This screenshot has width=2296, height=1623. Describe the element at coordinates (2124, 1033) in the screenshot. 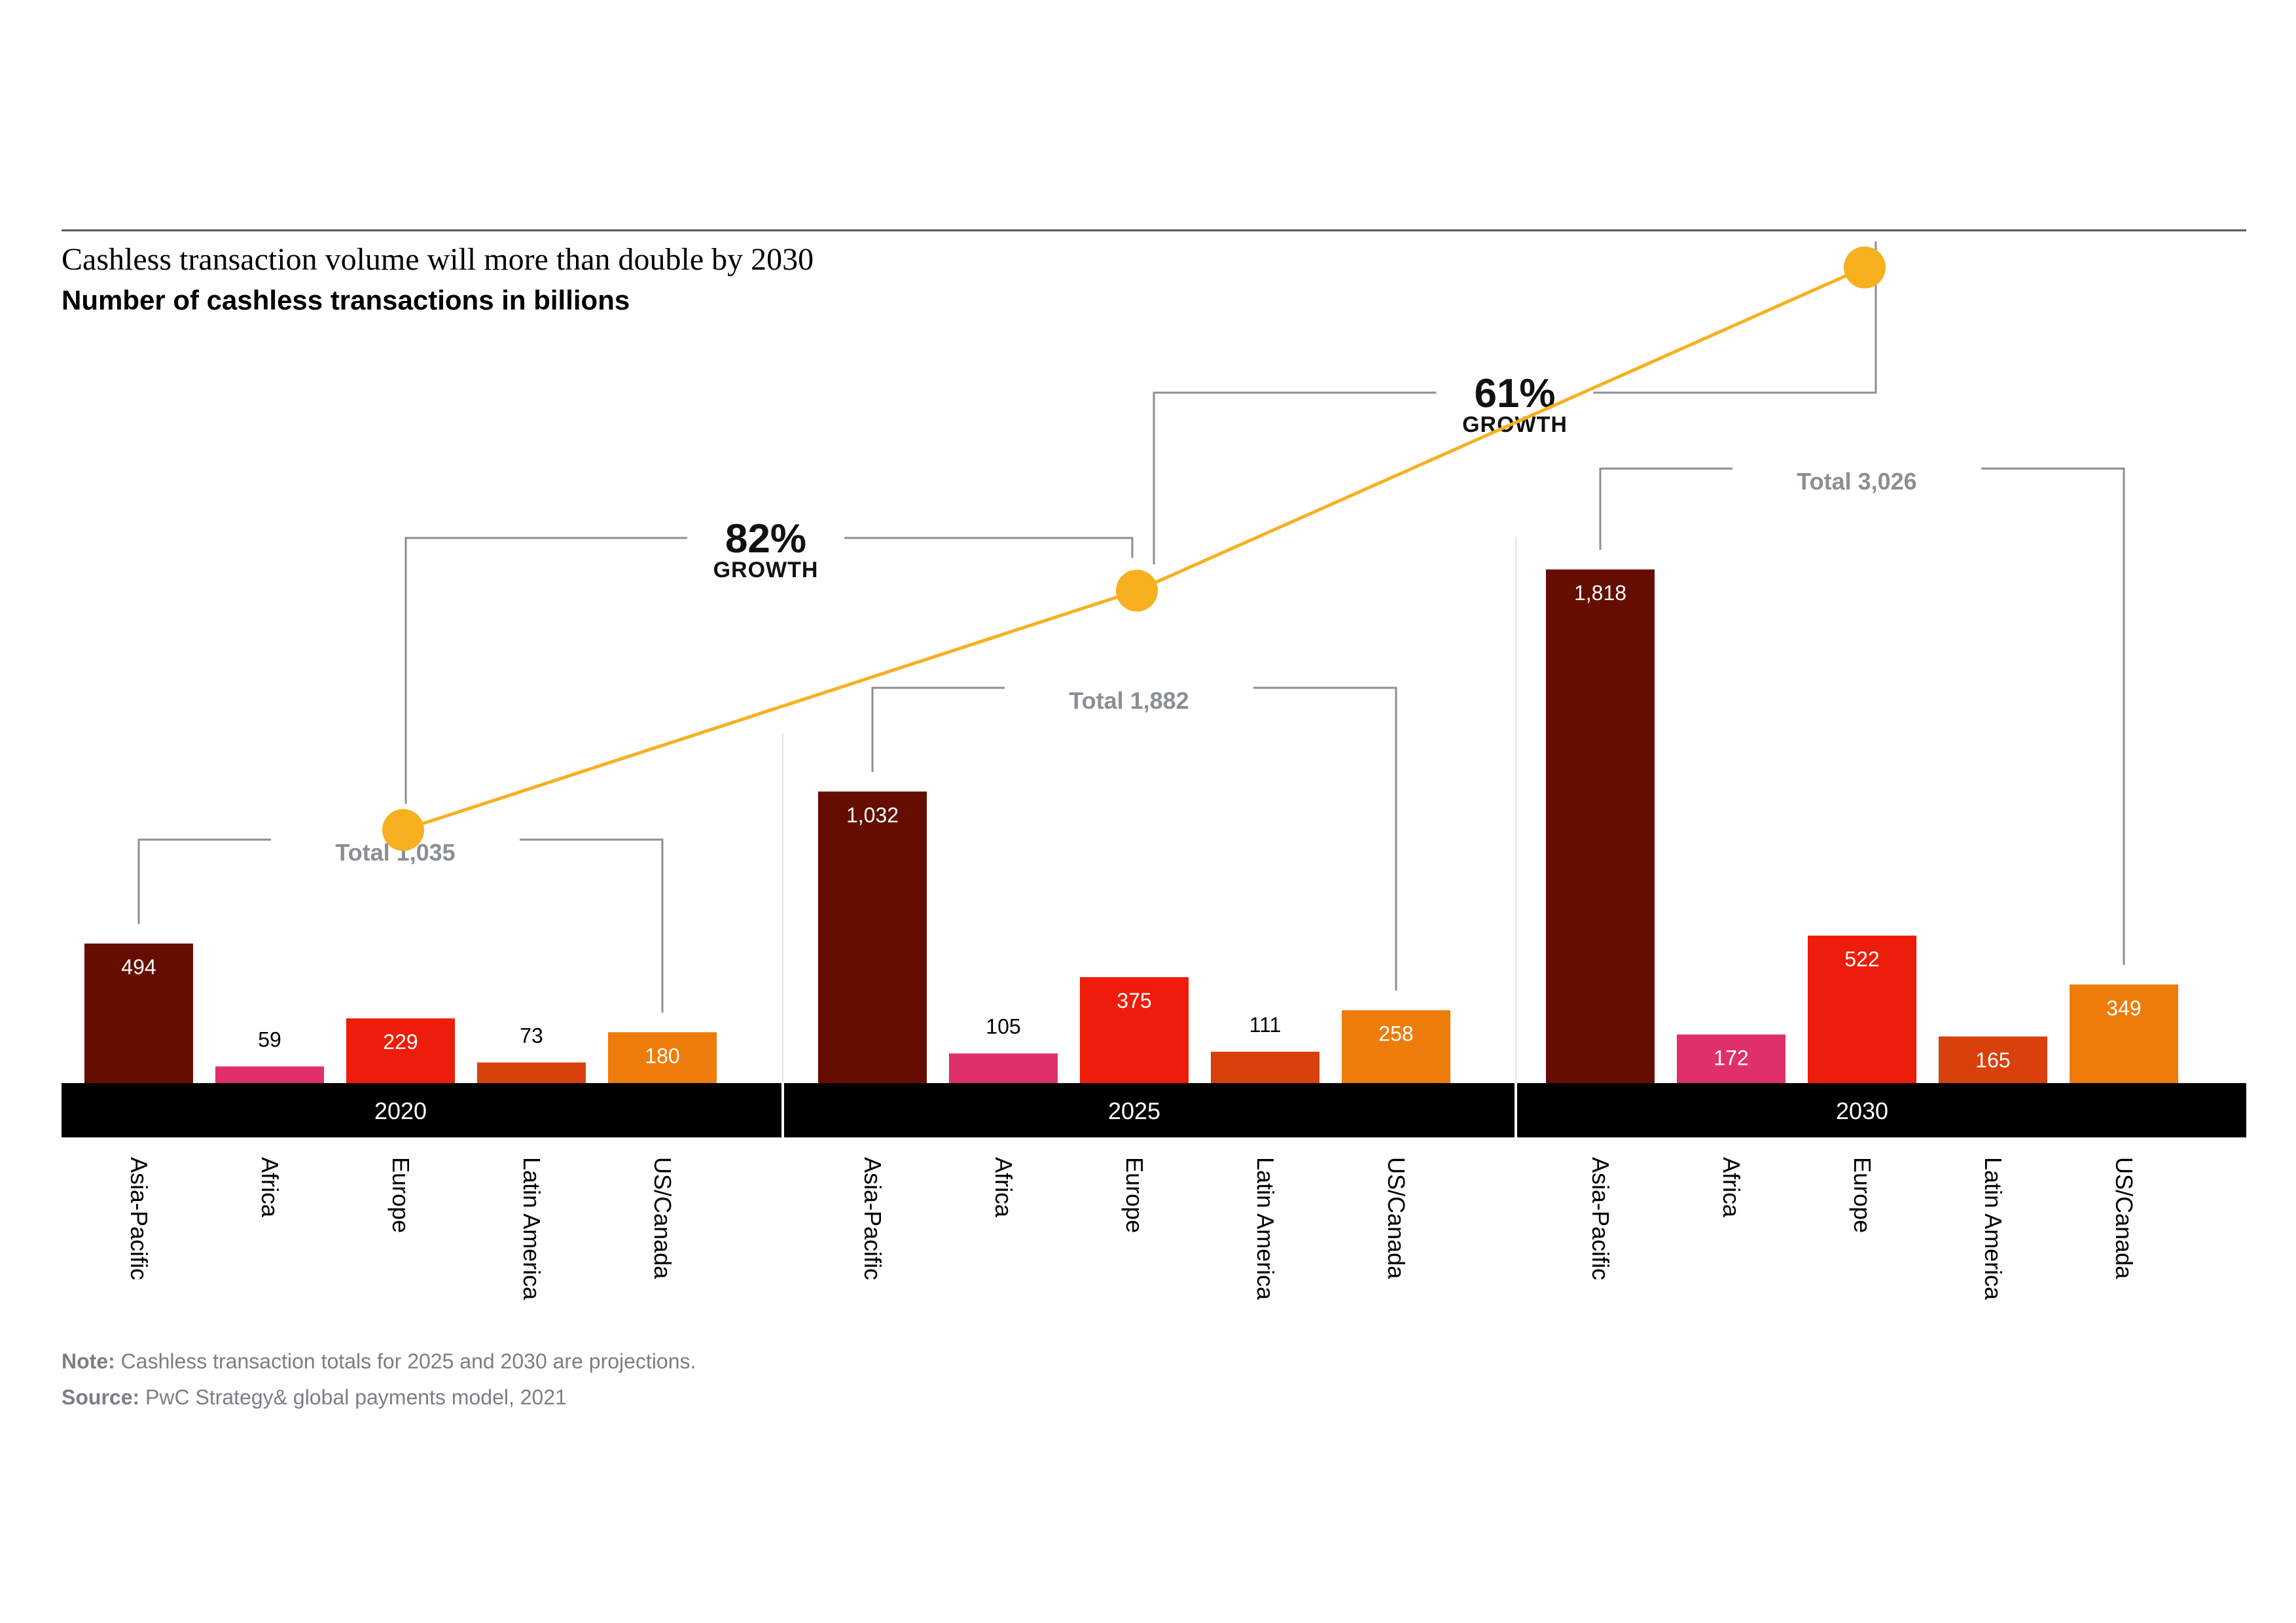

I see `bar-2030-us-canada` at that location.